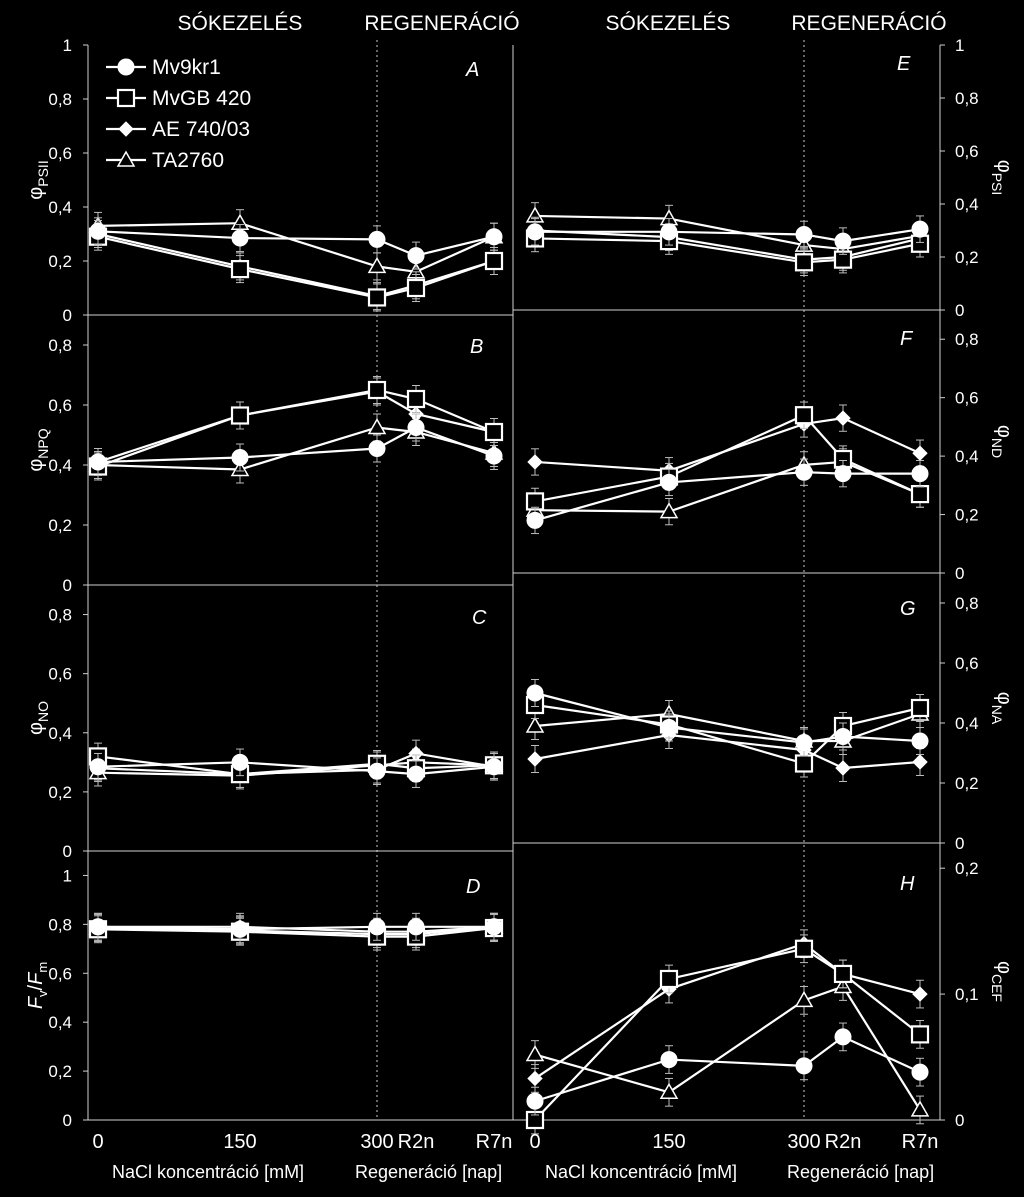 This screenshot has width=1024, height=1197. I want to click on y-axis-label-f: φND, so click(1002, 441).